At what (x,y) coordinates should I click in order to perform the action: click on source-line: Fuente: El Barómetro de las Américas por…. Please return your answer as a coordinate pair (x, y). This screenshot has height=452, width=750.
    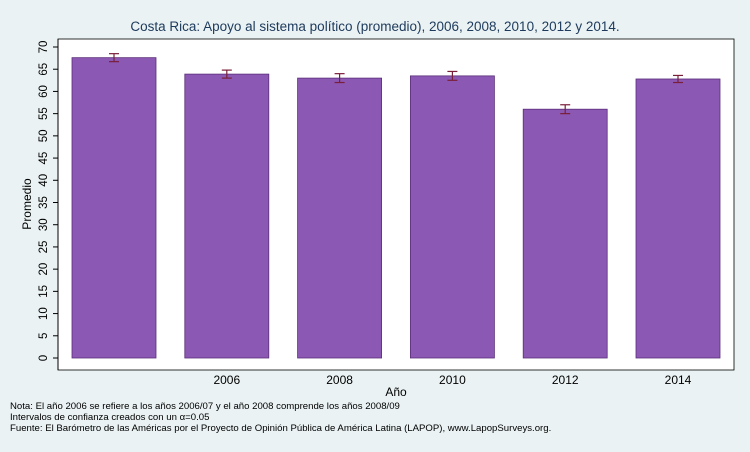
    Looking at the image, I should click on (281, 428).